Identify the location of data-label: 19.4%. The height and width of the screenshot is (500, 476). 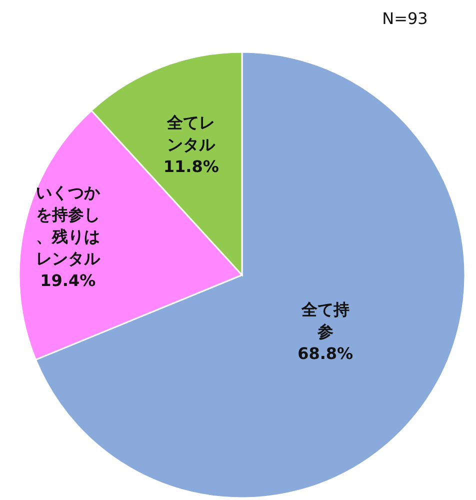
(68, 280).